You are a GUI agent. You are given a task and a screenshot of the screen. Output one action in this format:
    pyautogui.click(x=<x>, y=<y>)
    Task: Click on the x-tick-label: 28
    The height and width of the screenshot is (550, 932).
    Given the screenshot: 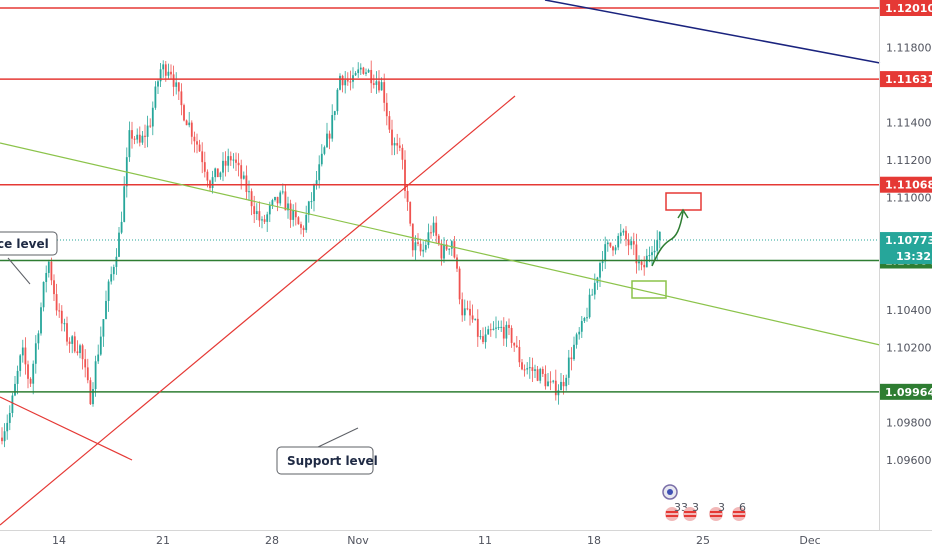 What is the action you would take?
    pyautogui.click(x=272, y=540)
    